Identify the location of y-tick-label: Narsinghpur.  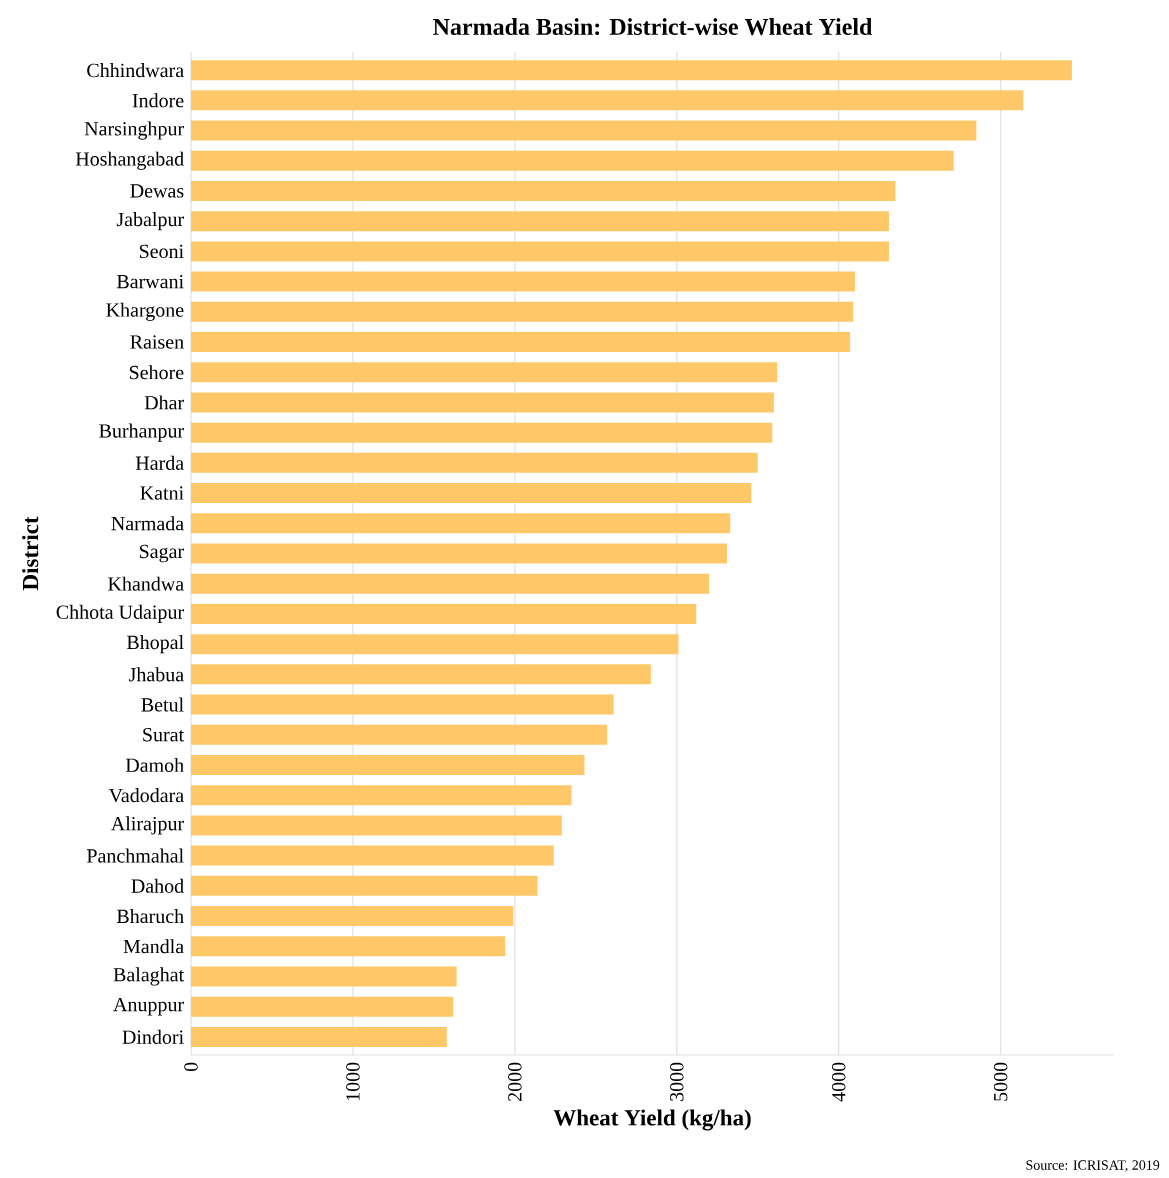
(134, 130).